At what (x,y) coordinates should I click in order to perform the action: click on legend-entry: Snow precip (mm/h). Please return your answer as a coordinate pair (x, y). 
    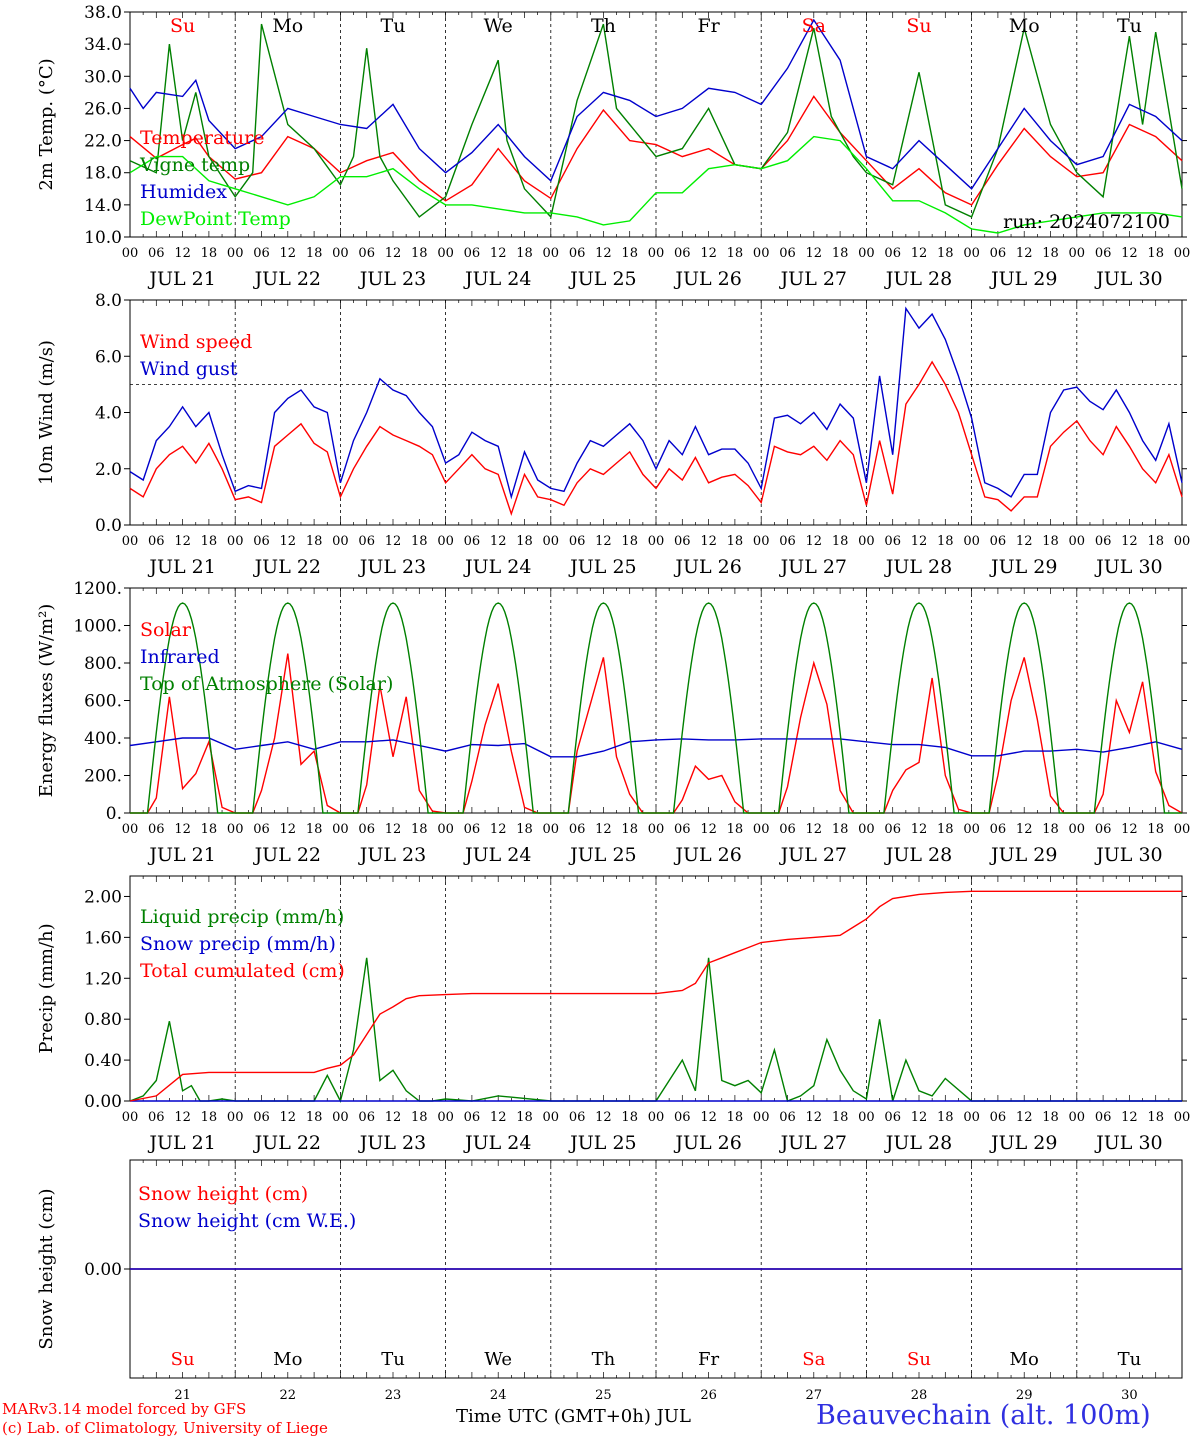
    Looking at the image, I should click on (238, 944).